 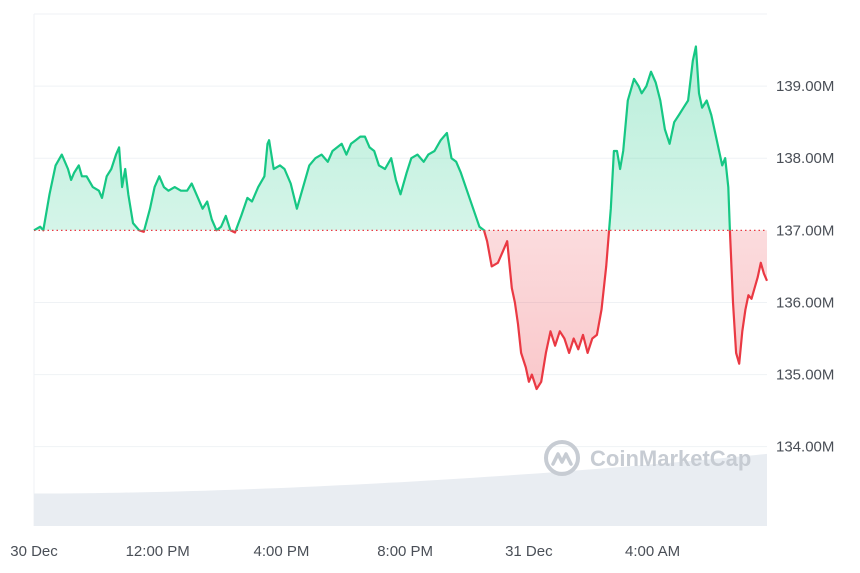 What do you see at coordinates (805, 375) in the screenshot?
I see `y-tick-label: 135.00M` at bounding box center [805, 375].